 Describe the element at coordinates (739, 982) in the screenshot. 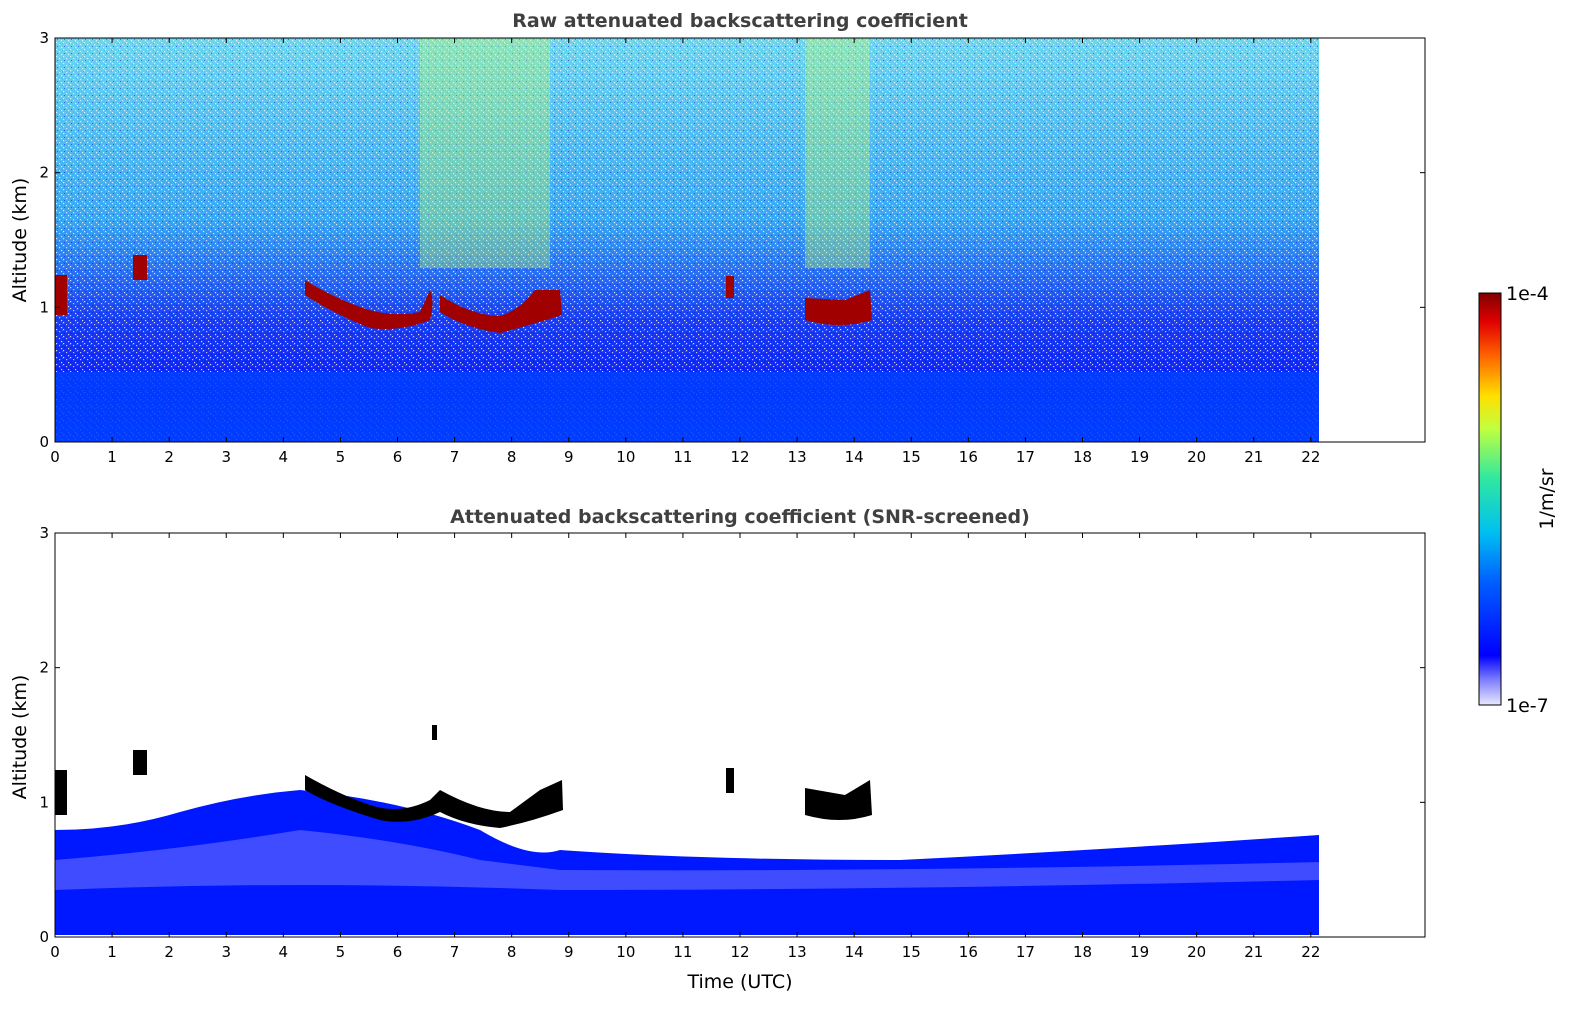

I see `x-axis-label: Time (UTC)` at that location.